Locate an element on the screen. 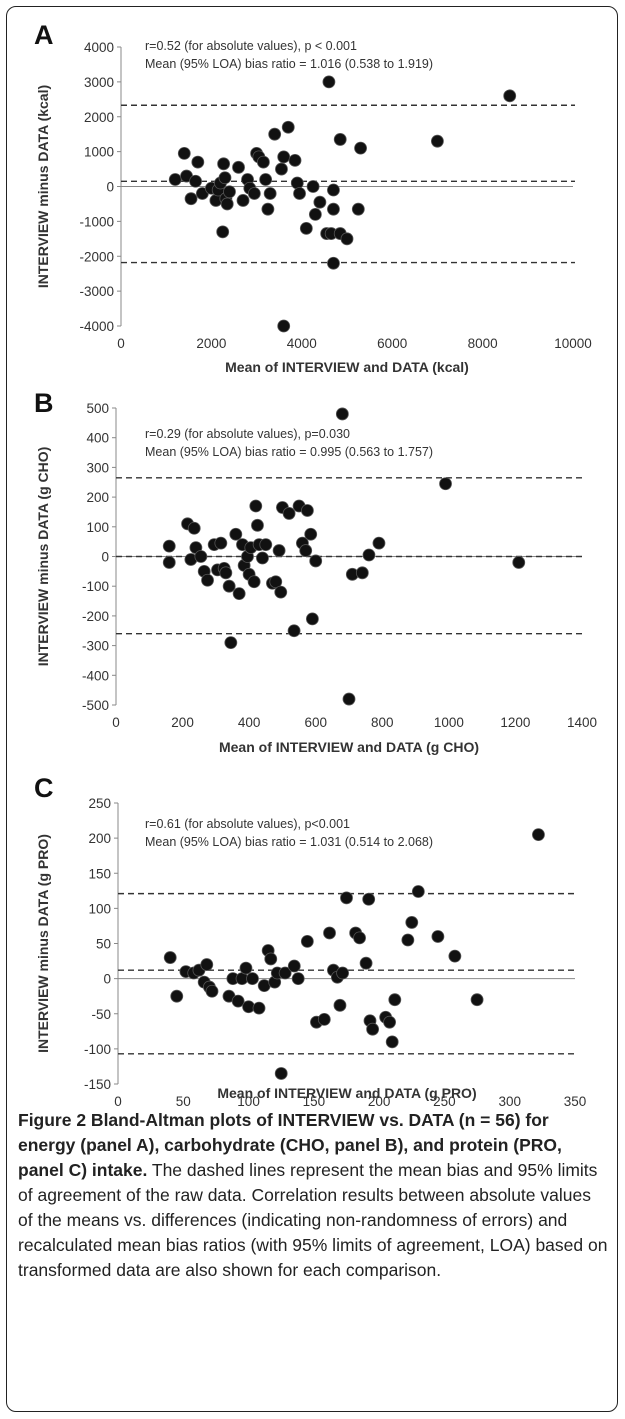 This screenshot has width=625, height=1419. y-tick-label: 2000 is located at coordinates (99, 117).